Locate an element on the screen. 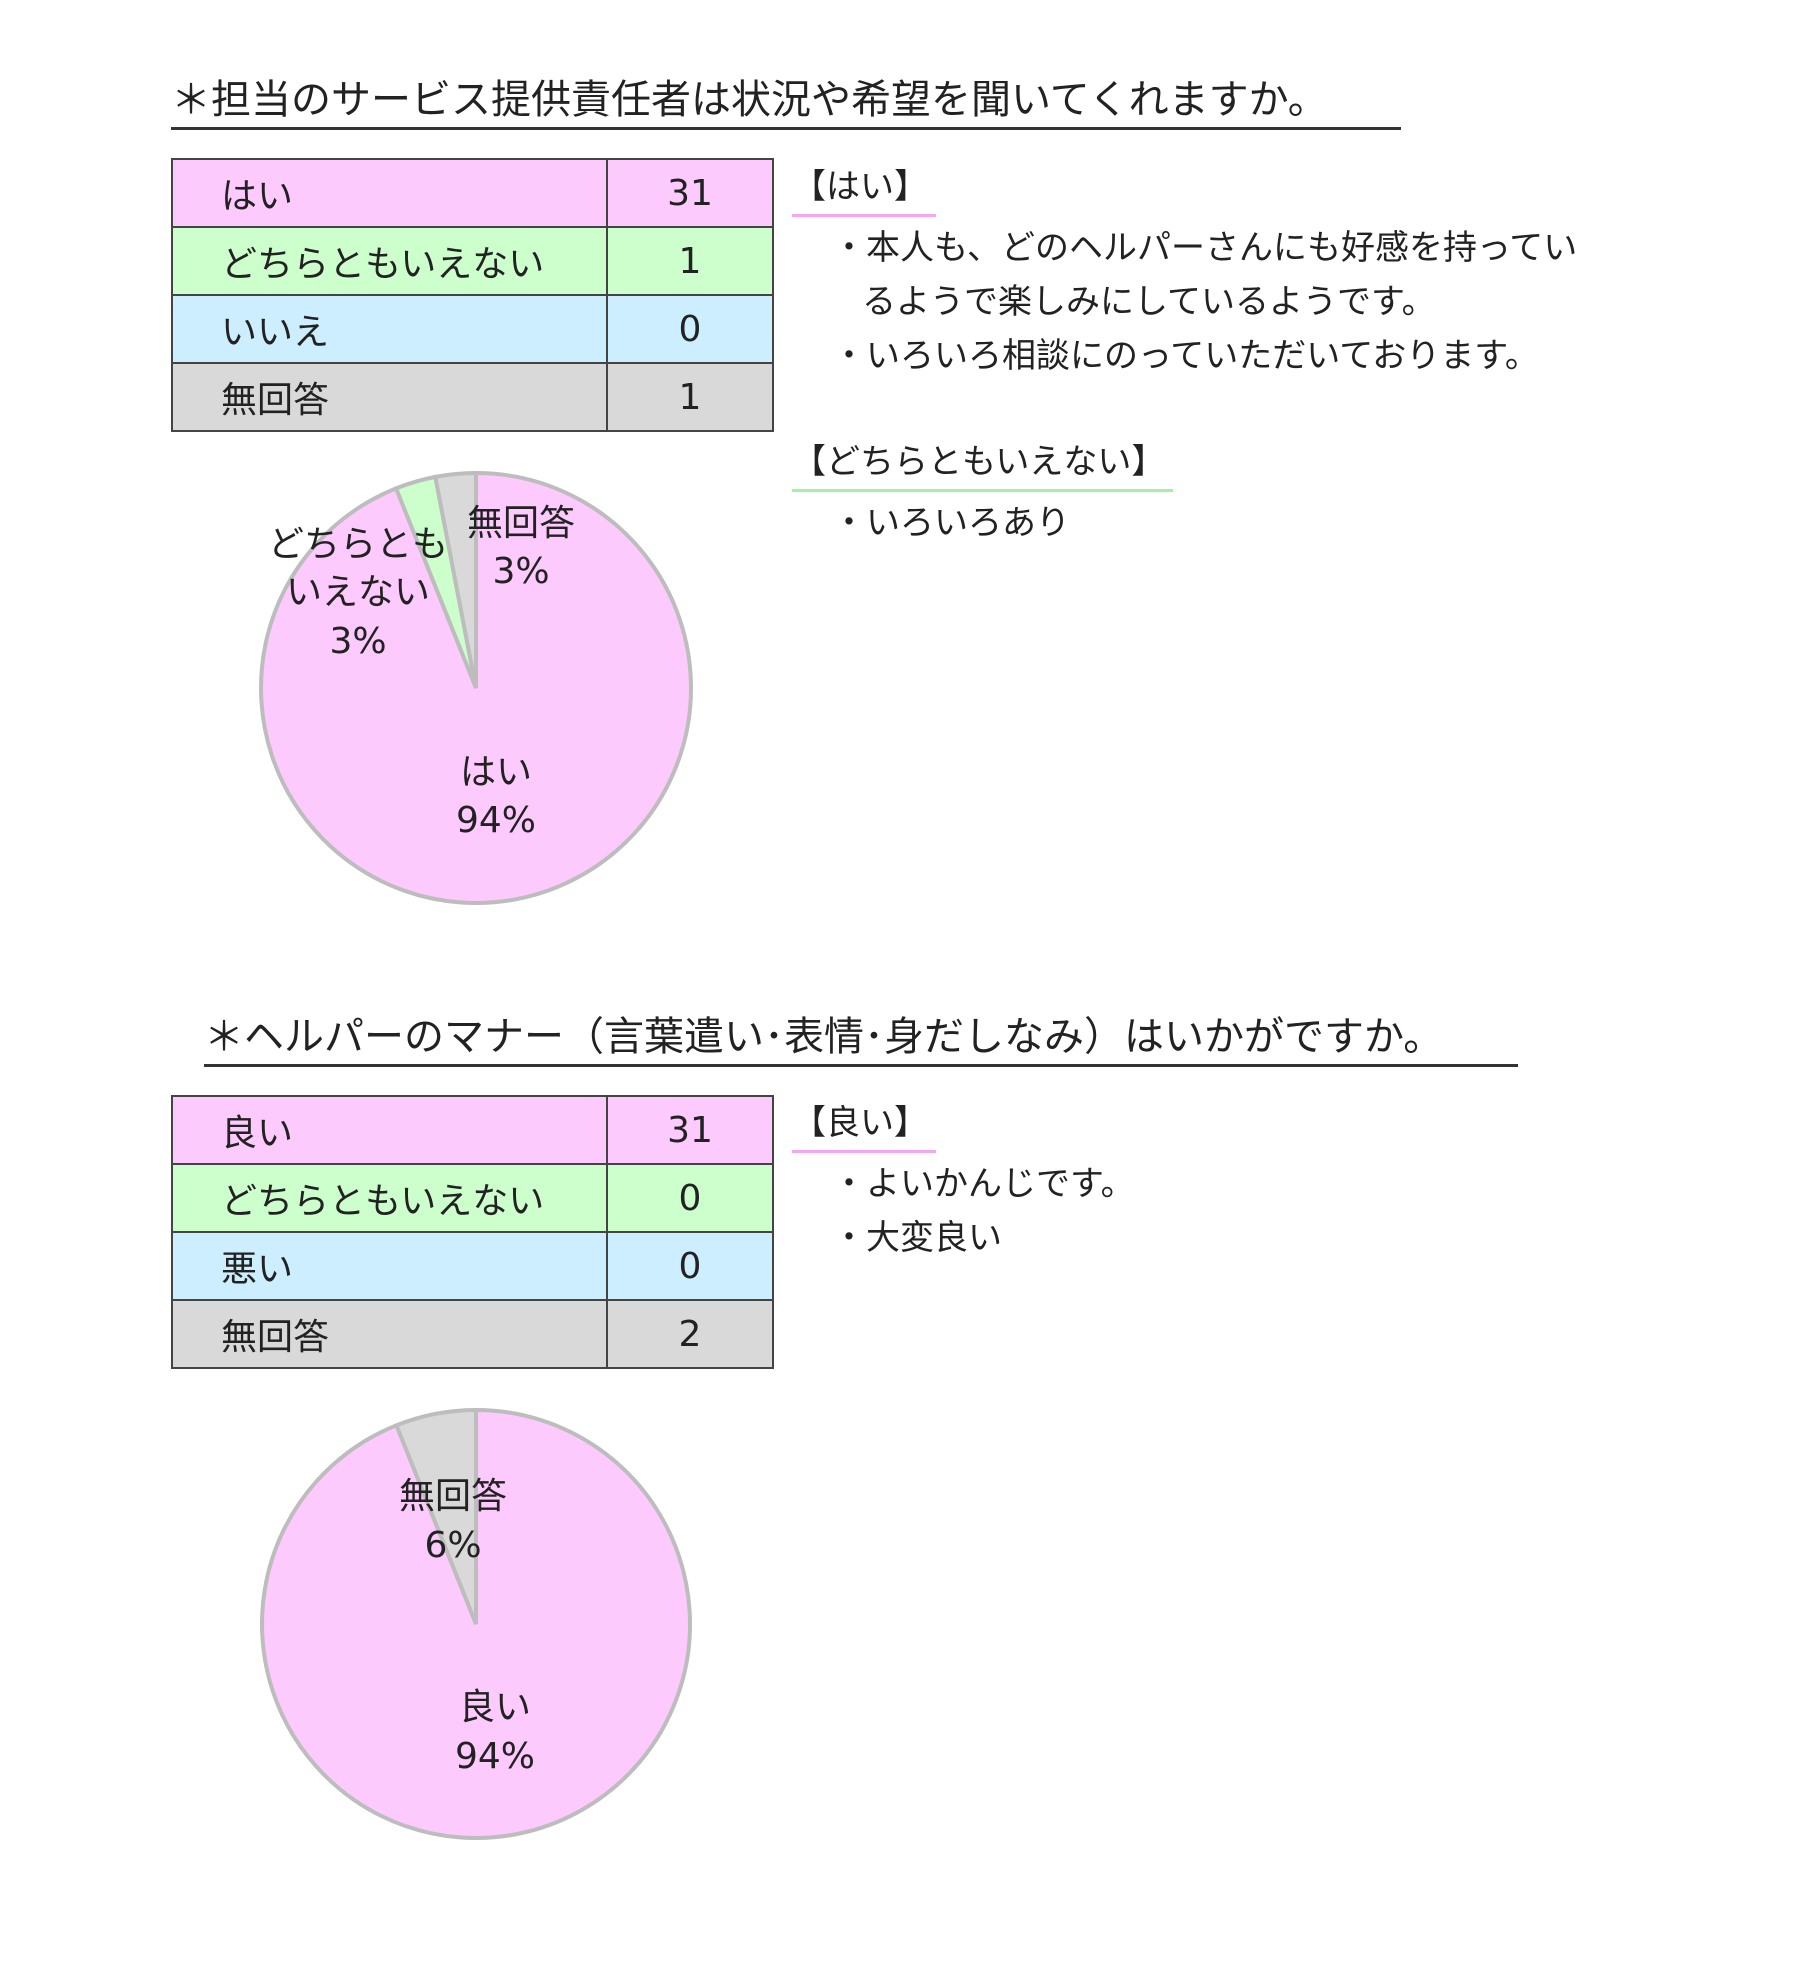 The width and height of the screenshot is (1811, 1967). table-row: どちらともいえない 1 is located at coordinates (472, 261).